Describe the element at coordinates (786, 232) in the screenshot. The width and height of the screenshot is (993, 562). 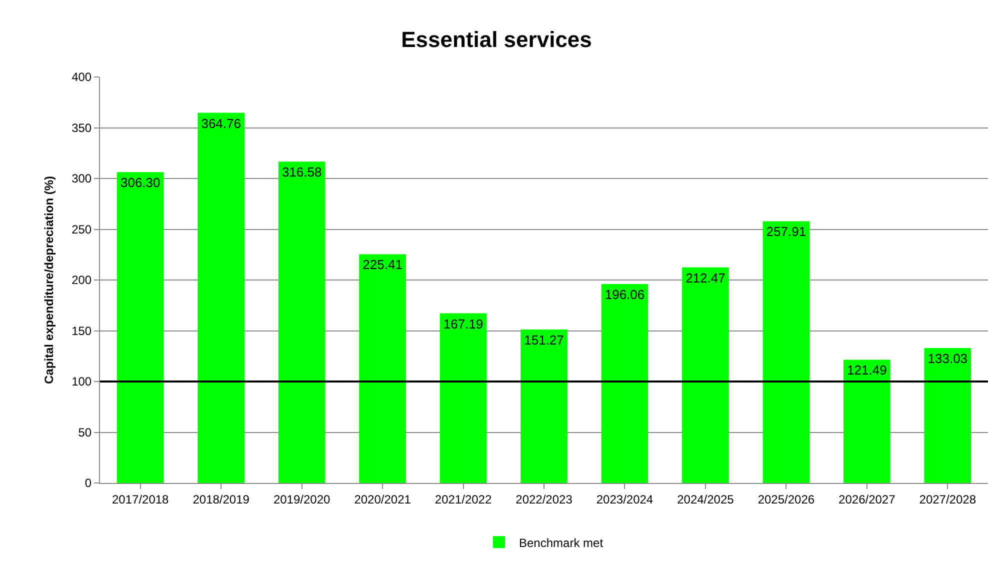
I see `text: 257.91` at that location.